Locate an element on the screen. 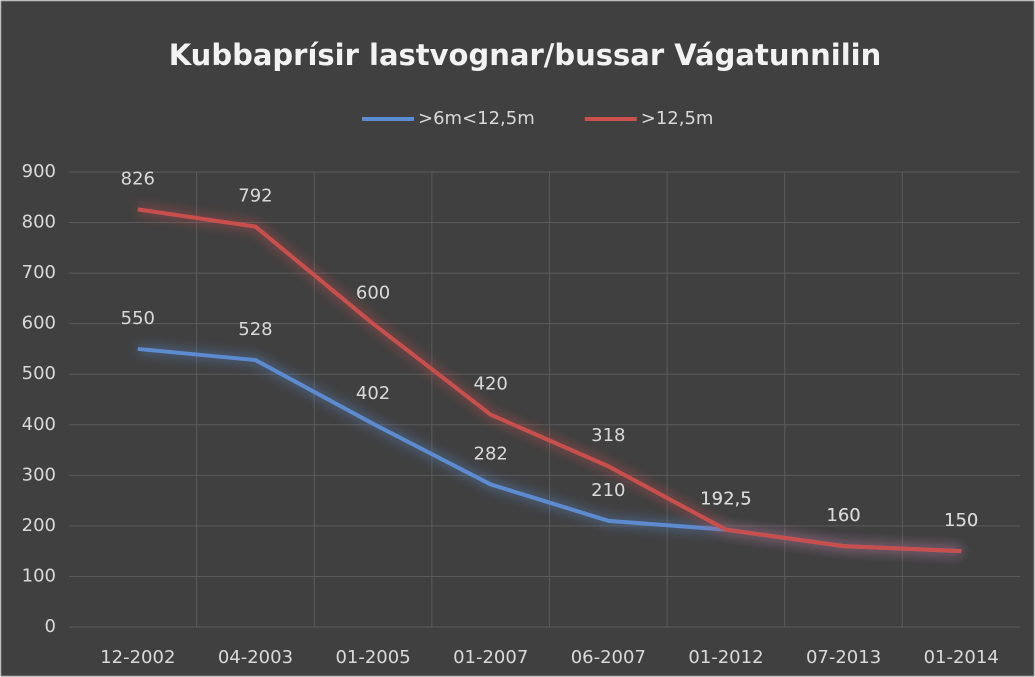 This screenshot has height=677, width=1035. x-tick-label: 06-2007 is located at coordinates (608, 657).